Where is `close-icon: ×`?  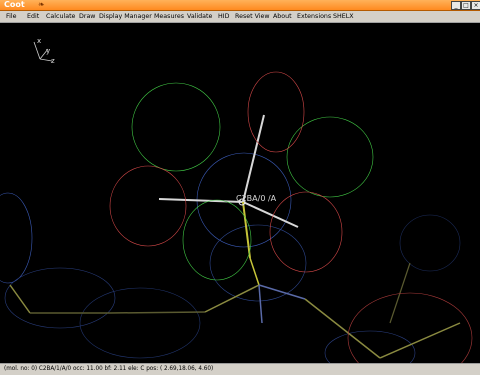 close-icon: × is located at coordinates (475, 5).